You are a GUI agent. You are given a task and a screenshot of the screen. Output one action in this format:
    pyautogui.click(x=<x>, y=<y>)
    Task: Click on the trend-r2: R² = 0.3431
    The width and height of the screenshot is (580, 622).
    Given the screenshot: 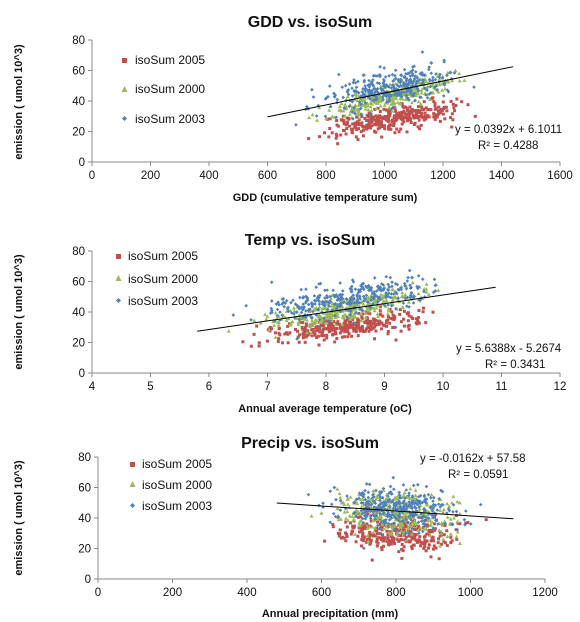 What is the action you would take?
    pyautogui.click(x=515, y=365)
    